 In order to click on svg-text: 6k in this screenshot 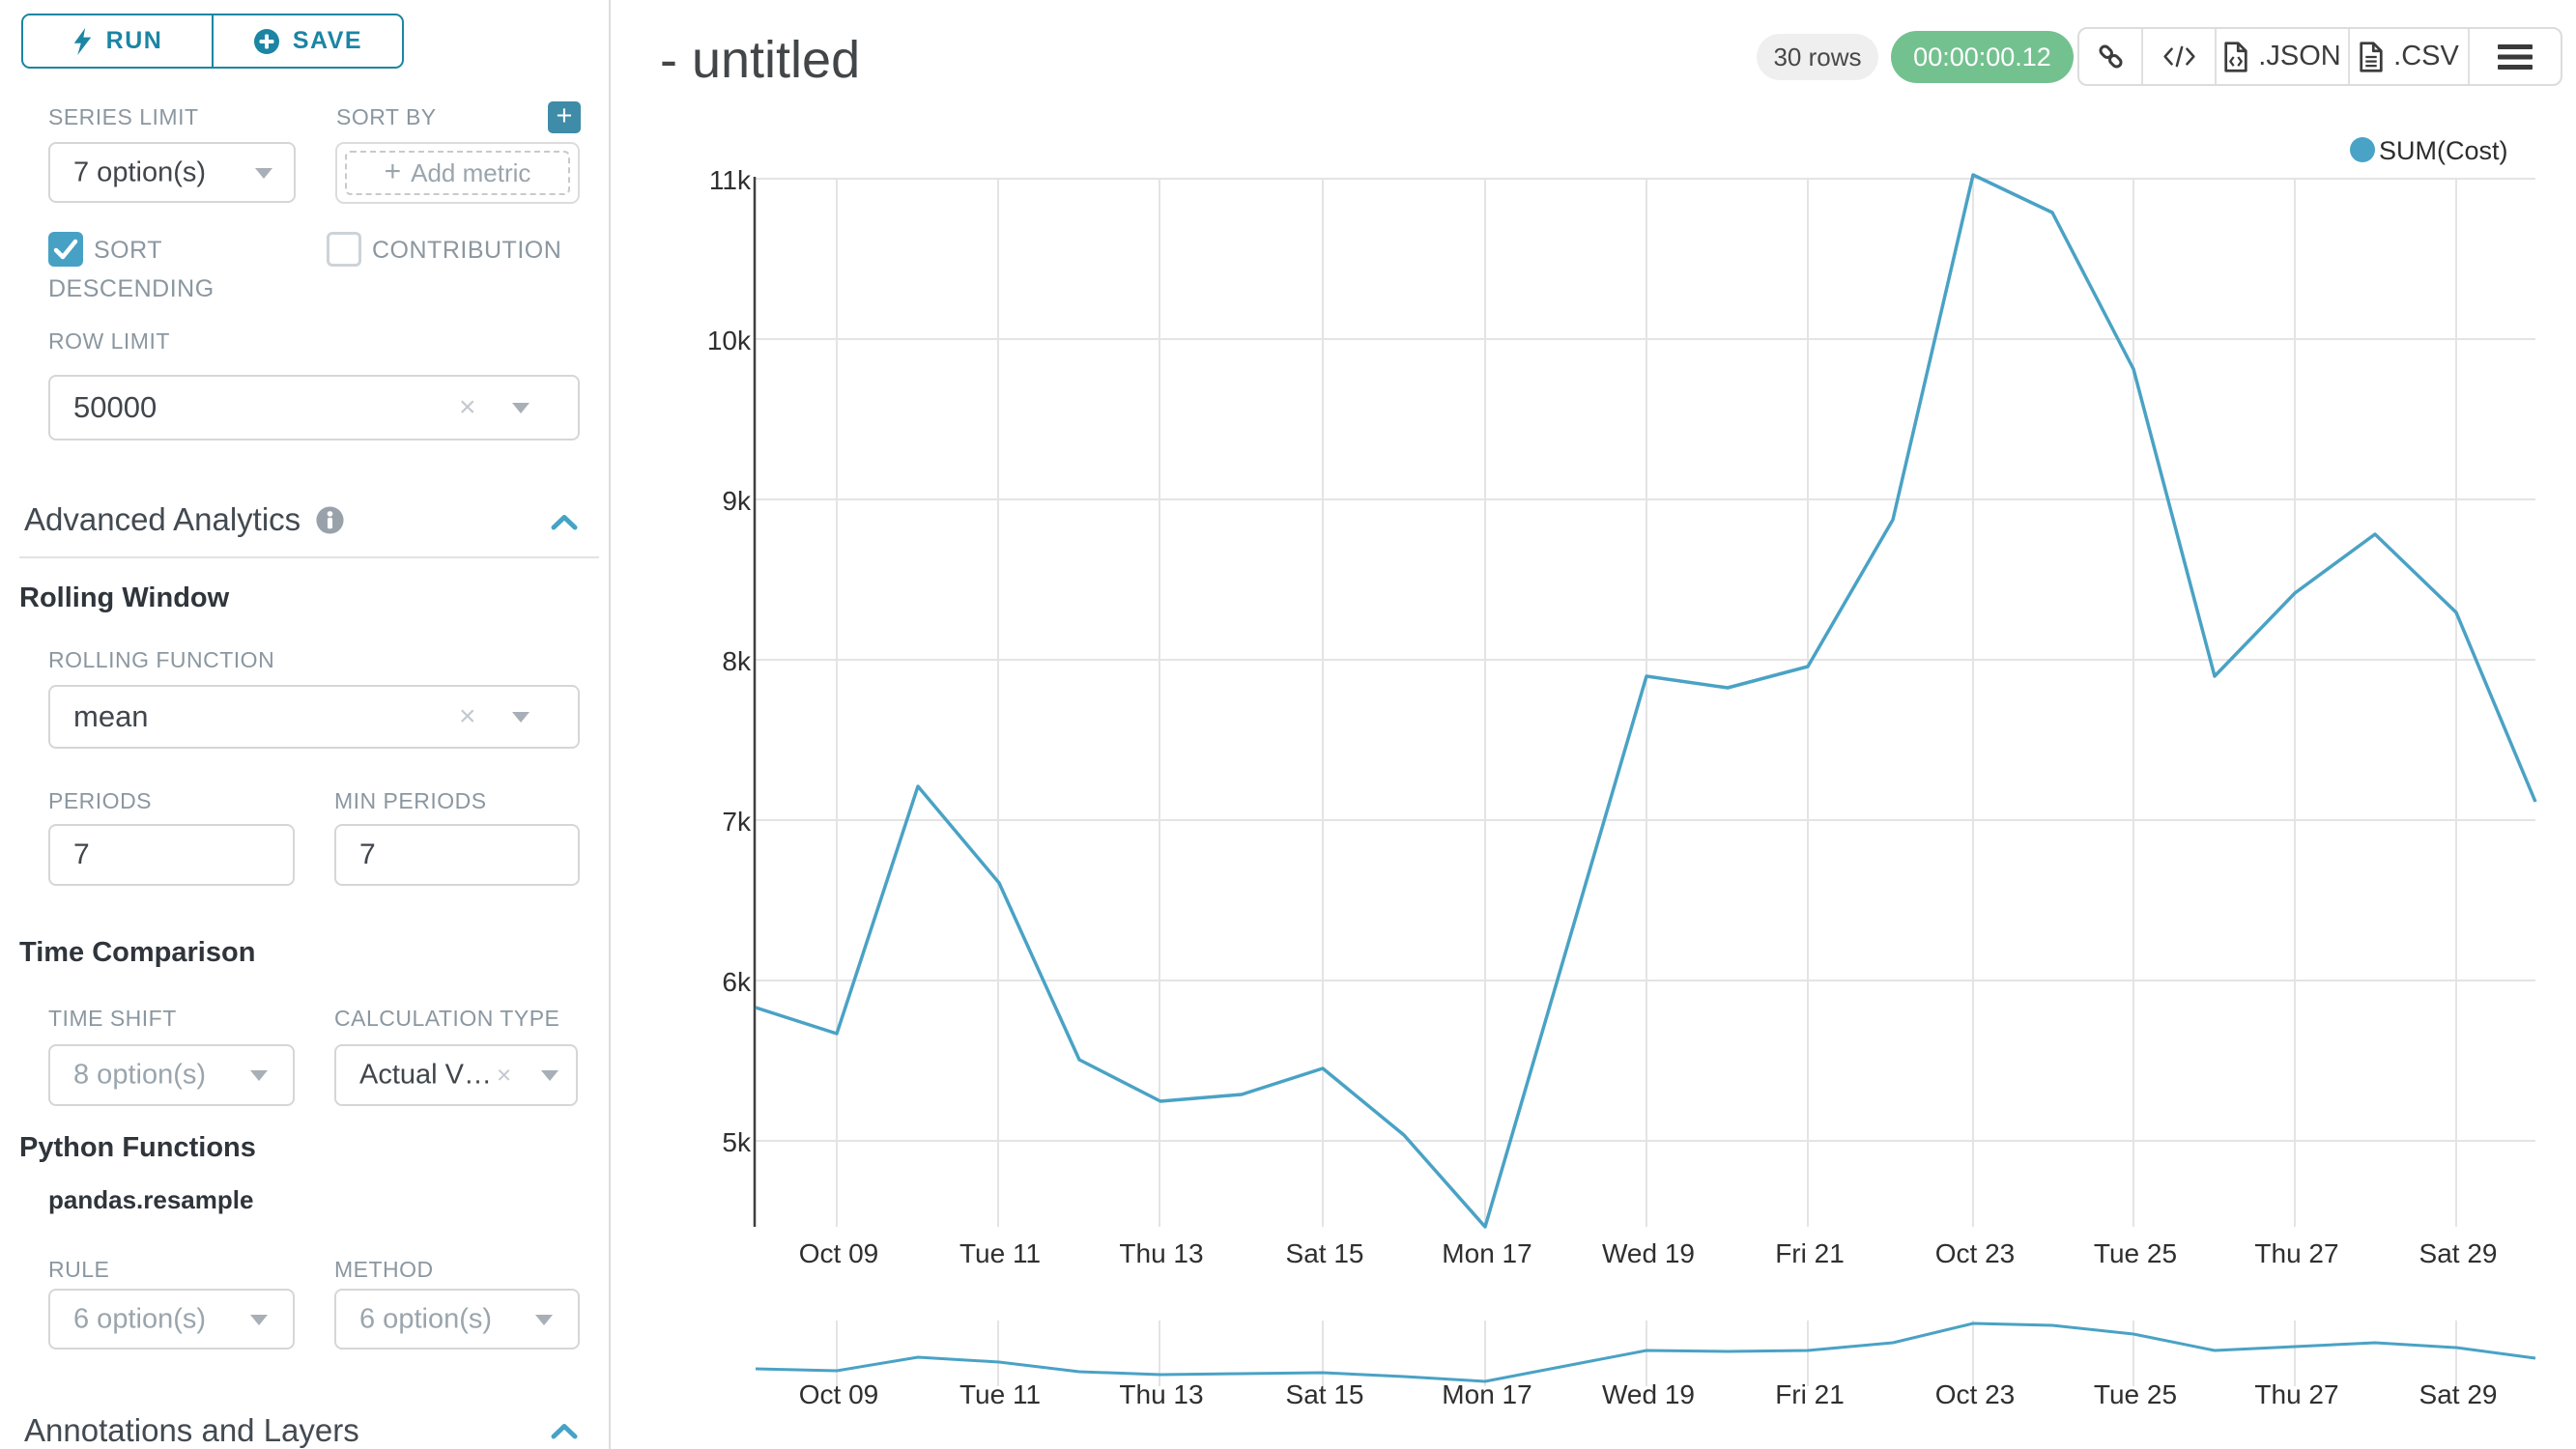, I will do `click(737, 982)`.